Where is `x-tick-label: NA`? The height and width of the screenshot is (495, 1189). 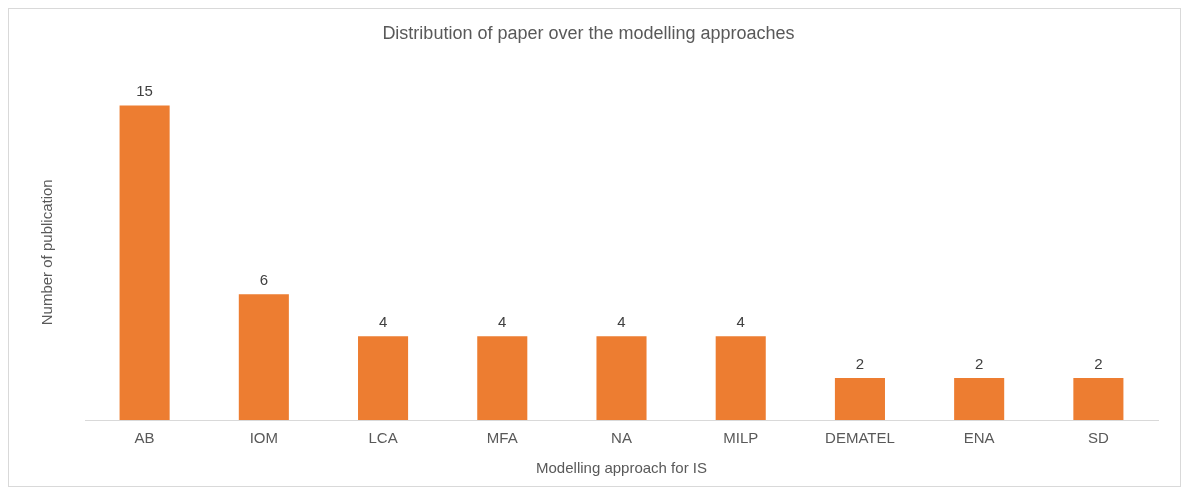
x-tick-label: NA is located at coordinates (621, 438).